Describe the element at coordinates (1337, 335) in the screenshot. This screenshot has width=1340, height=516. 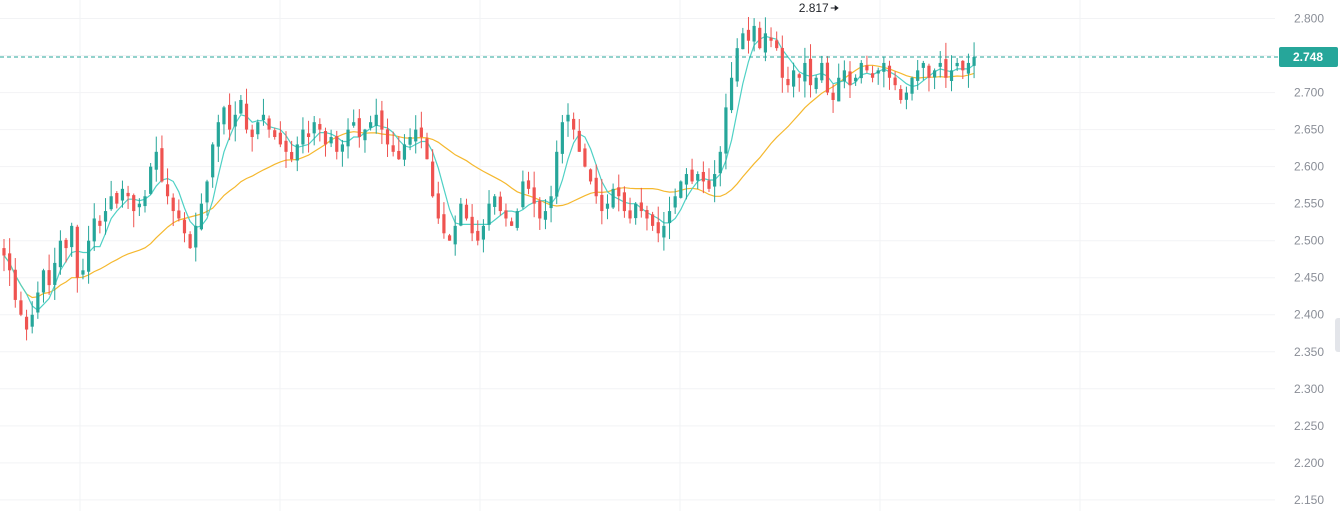
I see `axis-scroll-handle` at that location.